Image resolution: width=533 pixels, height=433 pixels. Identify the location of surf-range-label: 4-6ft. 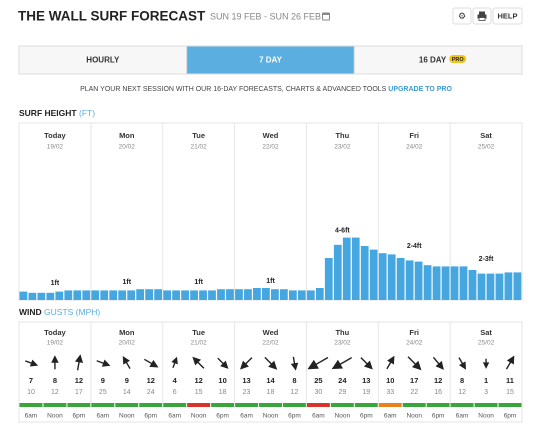
(342, 230).